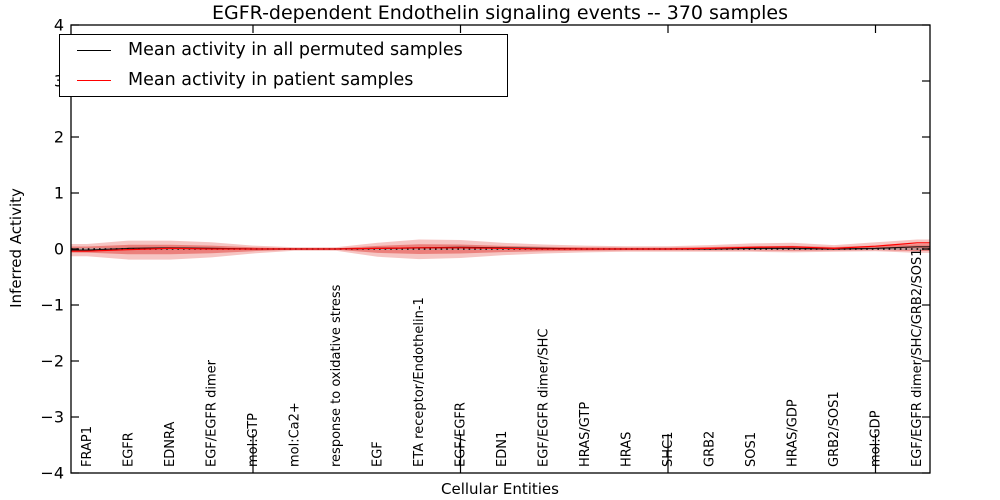 The width and height of the screenshot is (1000, 500). Describe the element at coordinates (52, 473) in the screenshot. I see `y-tick-label: −4` at that location.